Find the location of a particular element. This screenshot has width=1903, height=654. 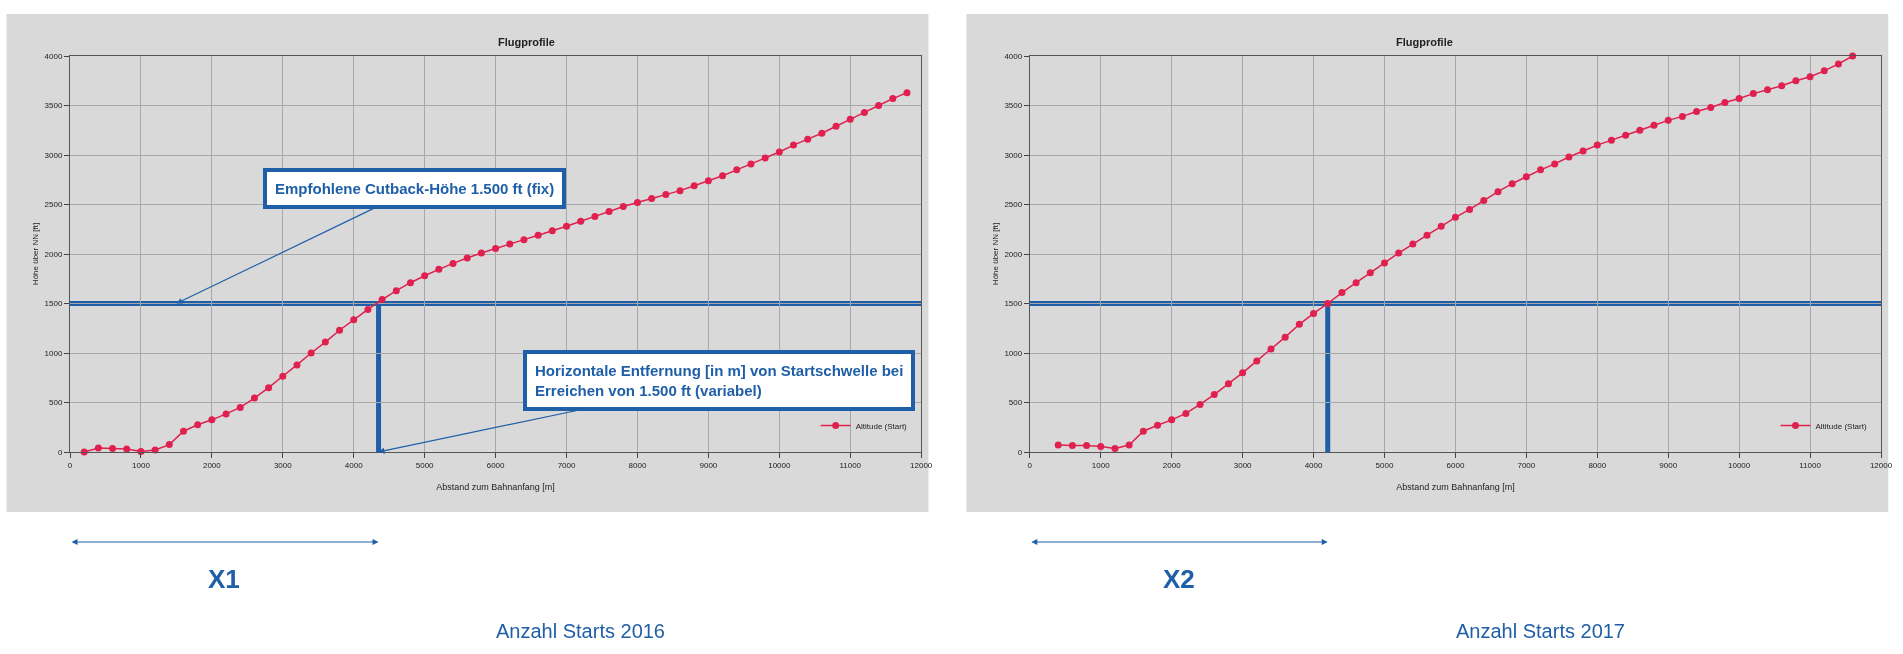

annotation: Horizontale Entfernung [in m] von Startschwelle bei Erreichen von 1.500 ft (variabel) is located at coordinates (719, 380).